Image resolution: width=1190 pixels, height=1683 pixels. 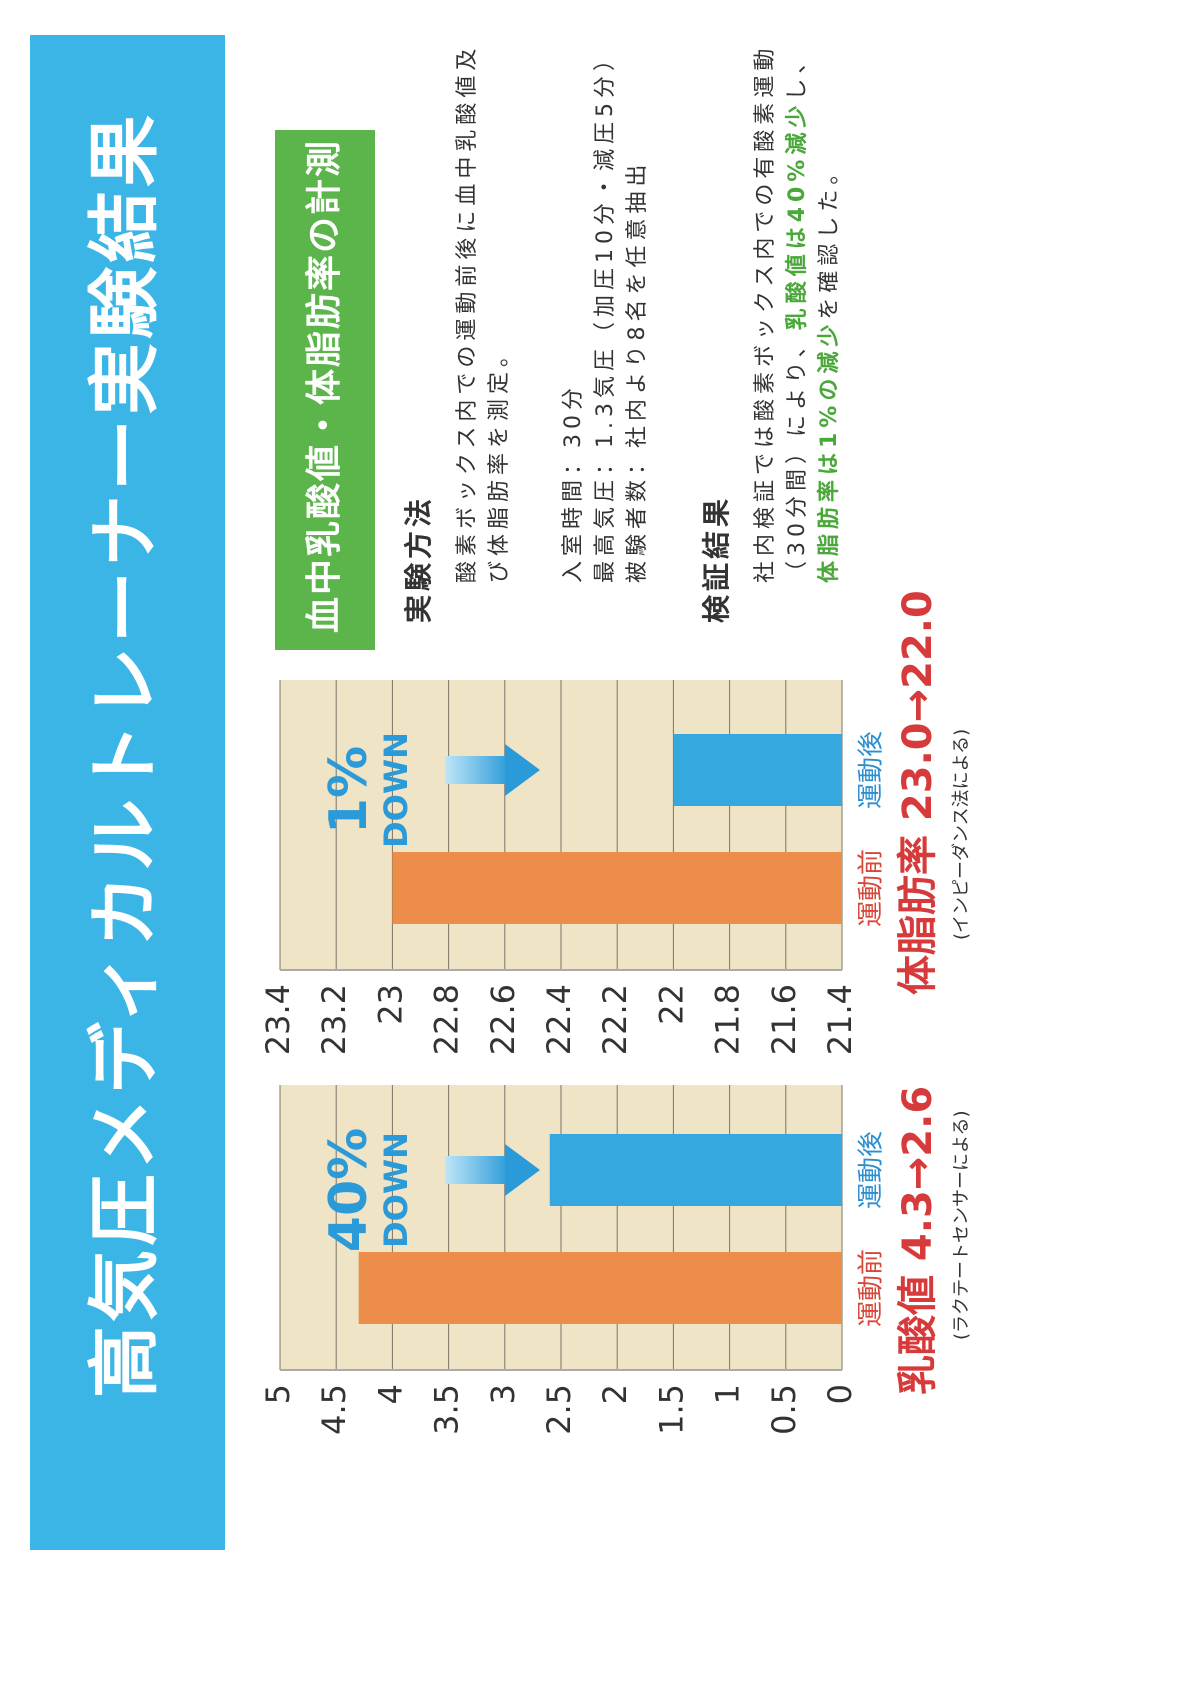 I want to click on text-run: 被験者数：社内より8名を任意抽出, so click(x=637, y=371).